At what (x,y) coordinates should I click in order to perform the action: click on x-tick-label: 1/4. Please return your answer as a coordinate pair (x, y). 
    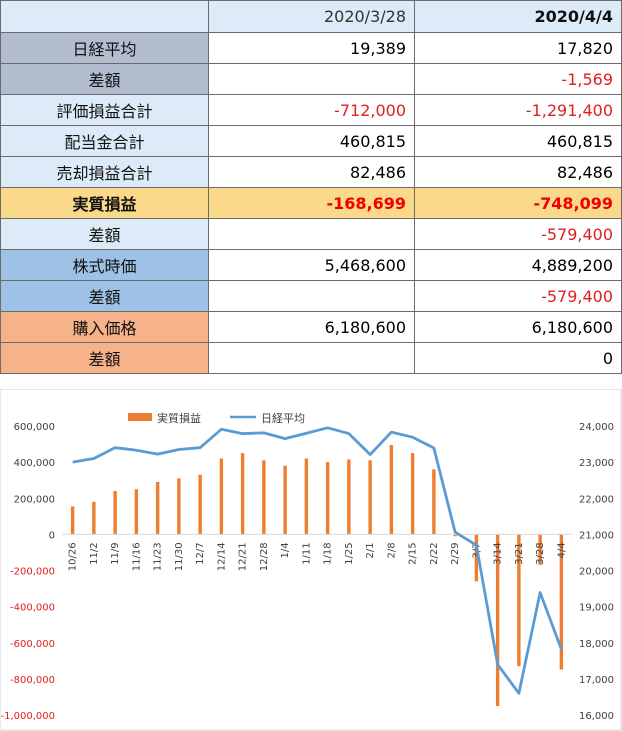
    Looking at the image, I should click on (285, 550).